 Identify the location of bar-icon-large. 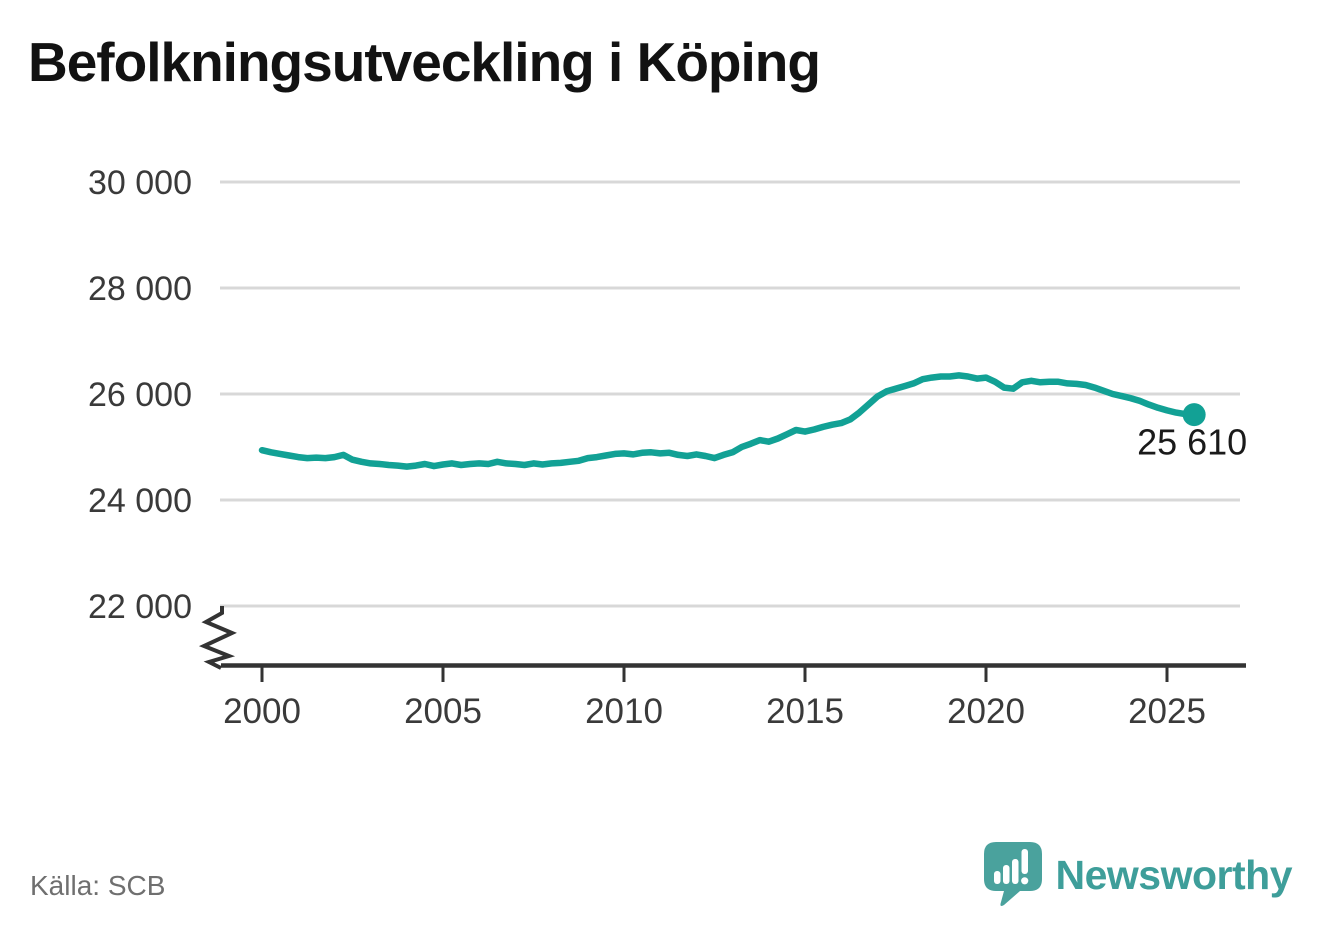
(1014, 871).